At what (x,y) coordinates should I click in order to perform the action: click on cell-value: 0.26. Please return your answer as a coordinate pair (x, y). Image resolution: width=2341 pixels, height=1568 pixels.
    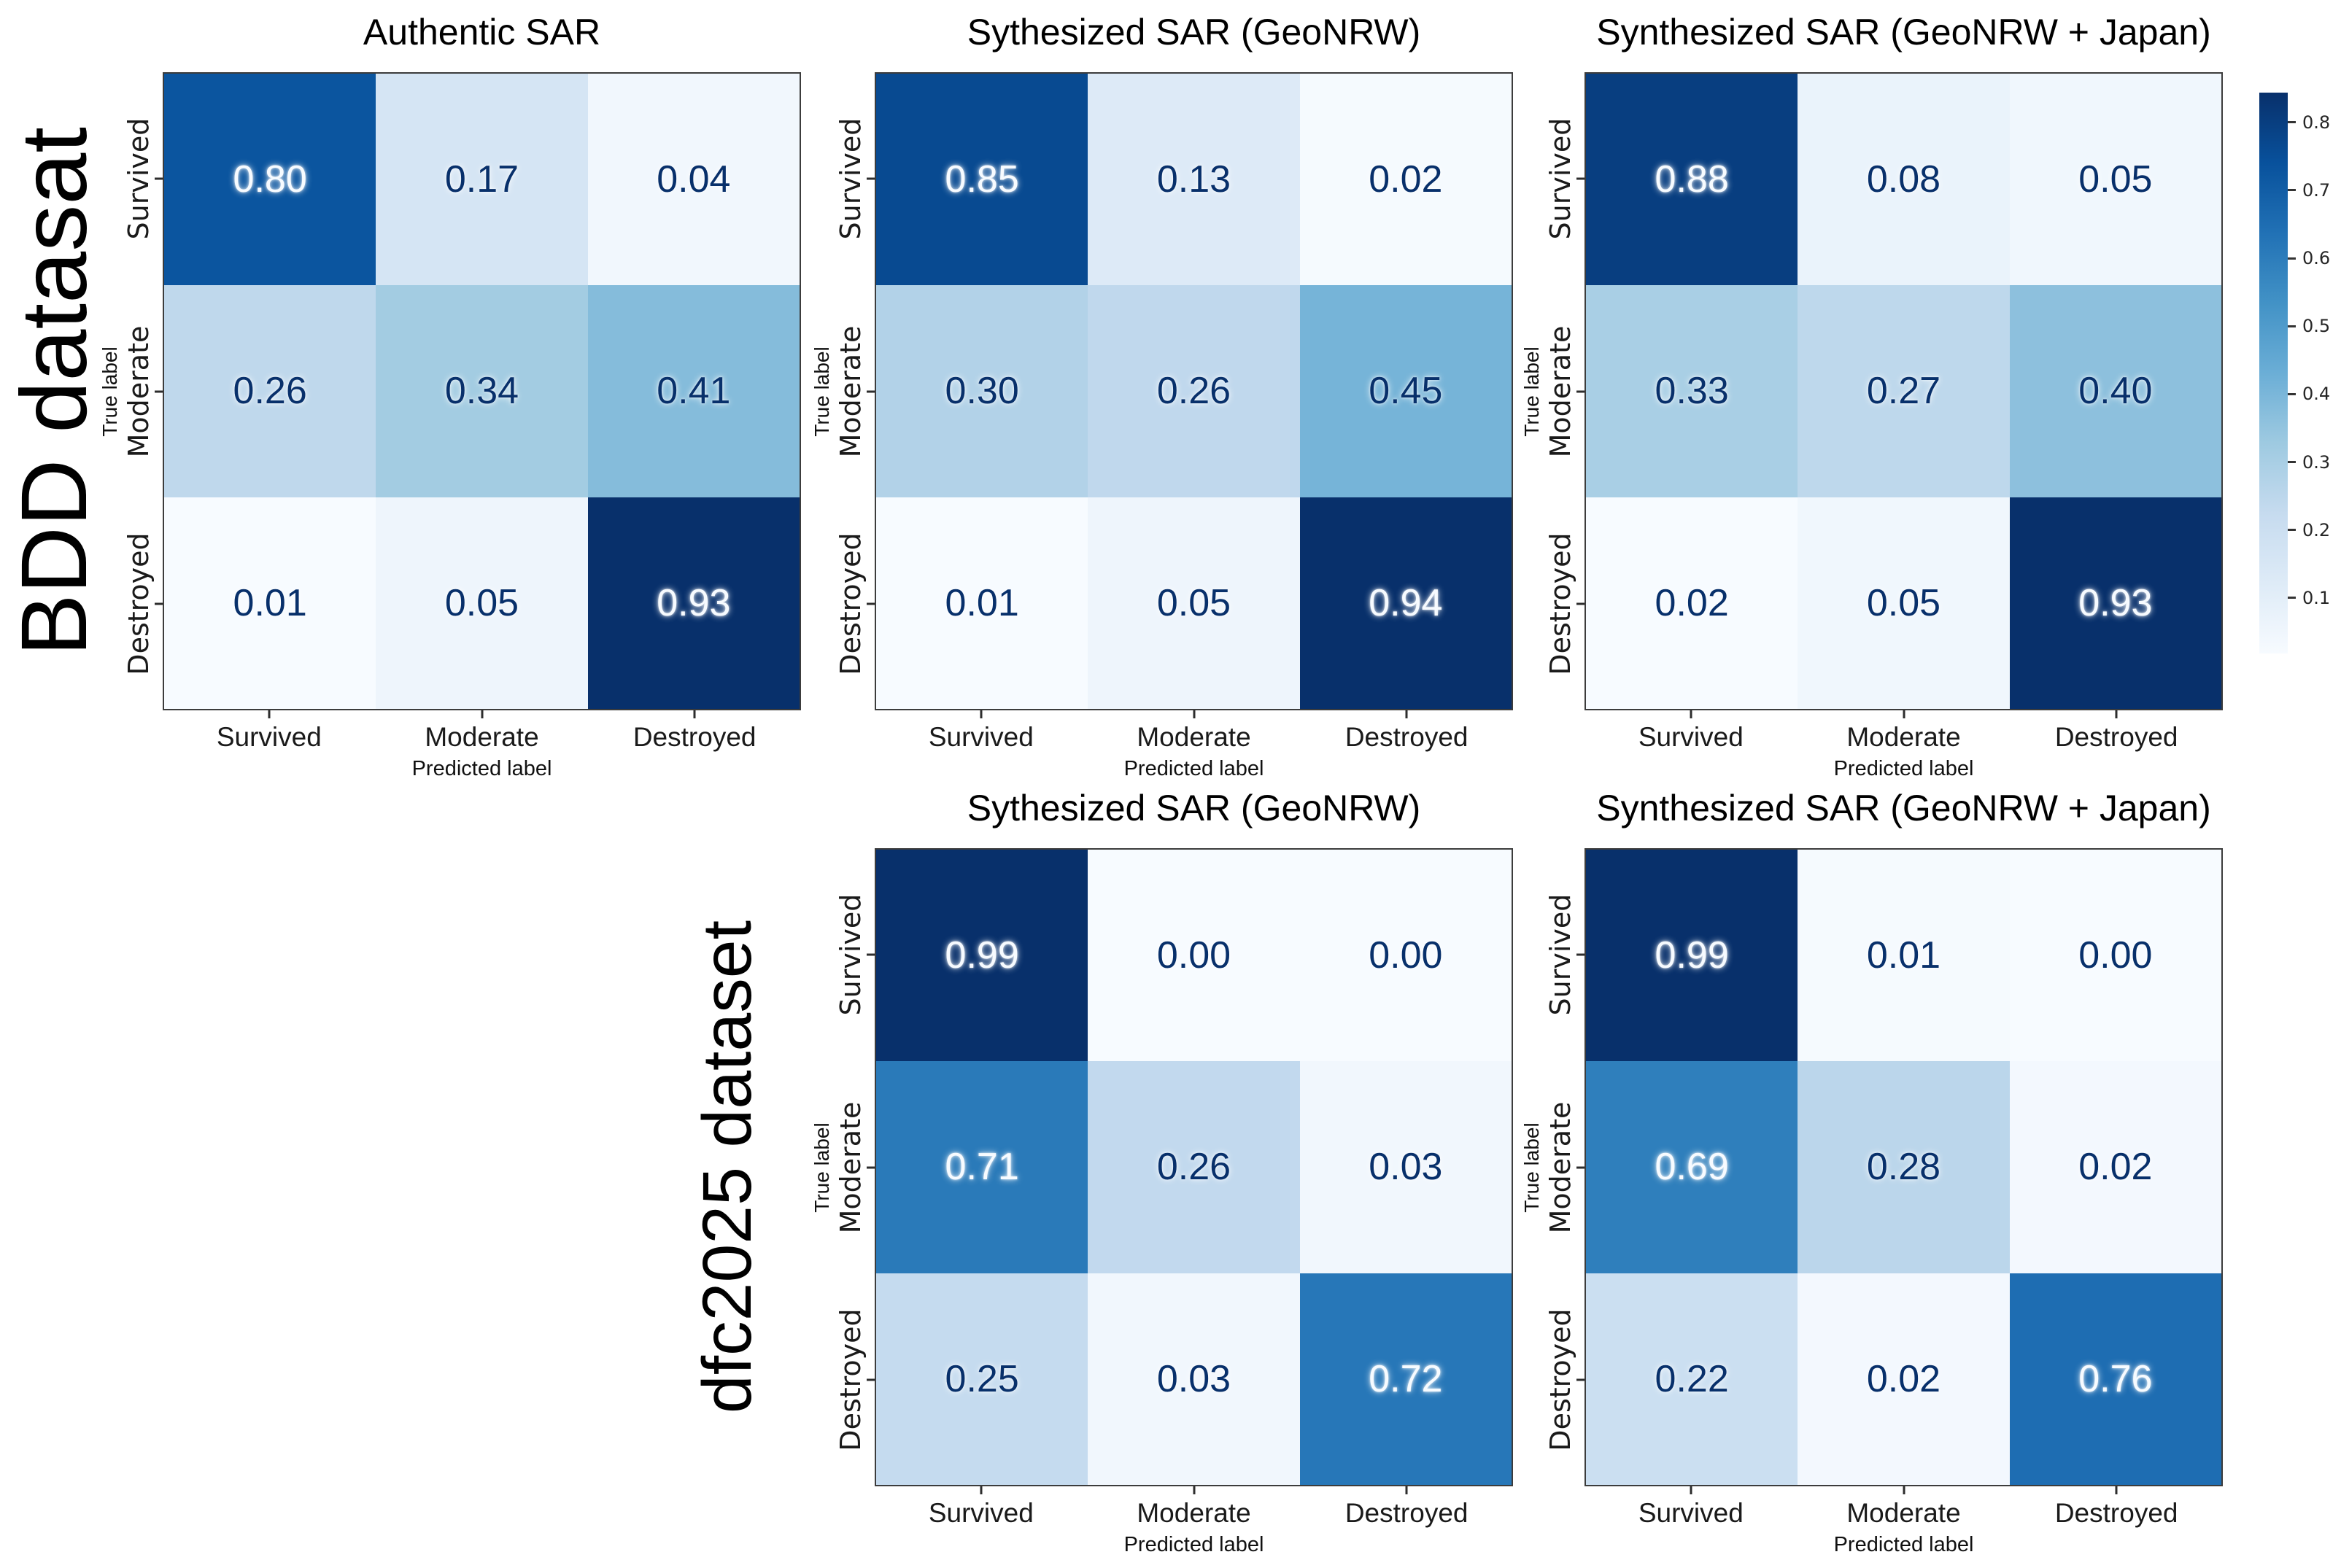
    Looking at the image, I should click on (1193, 1167).